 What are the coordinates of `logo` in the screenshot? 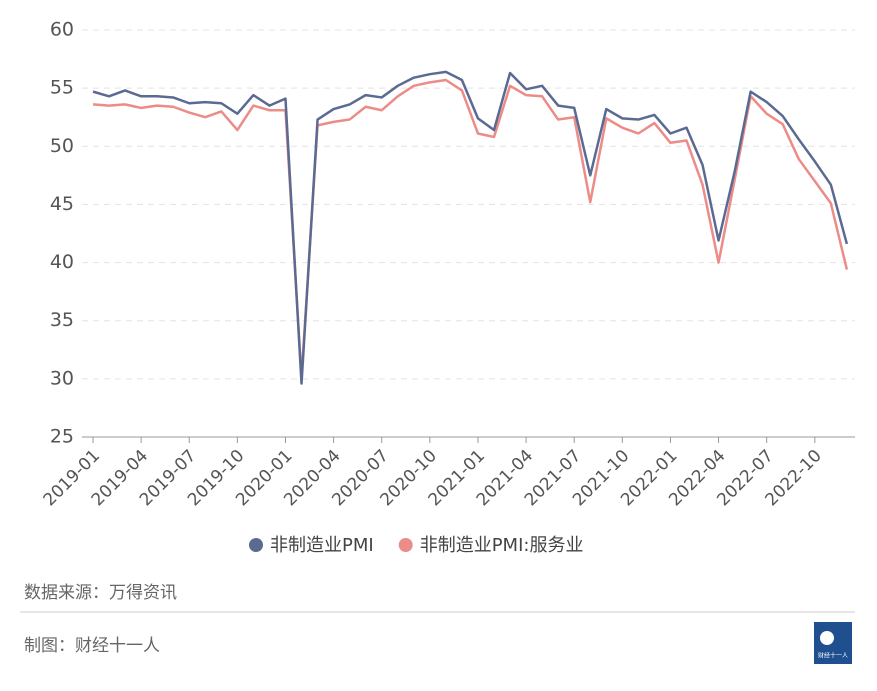 It's located at (833, 643).